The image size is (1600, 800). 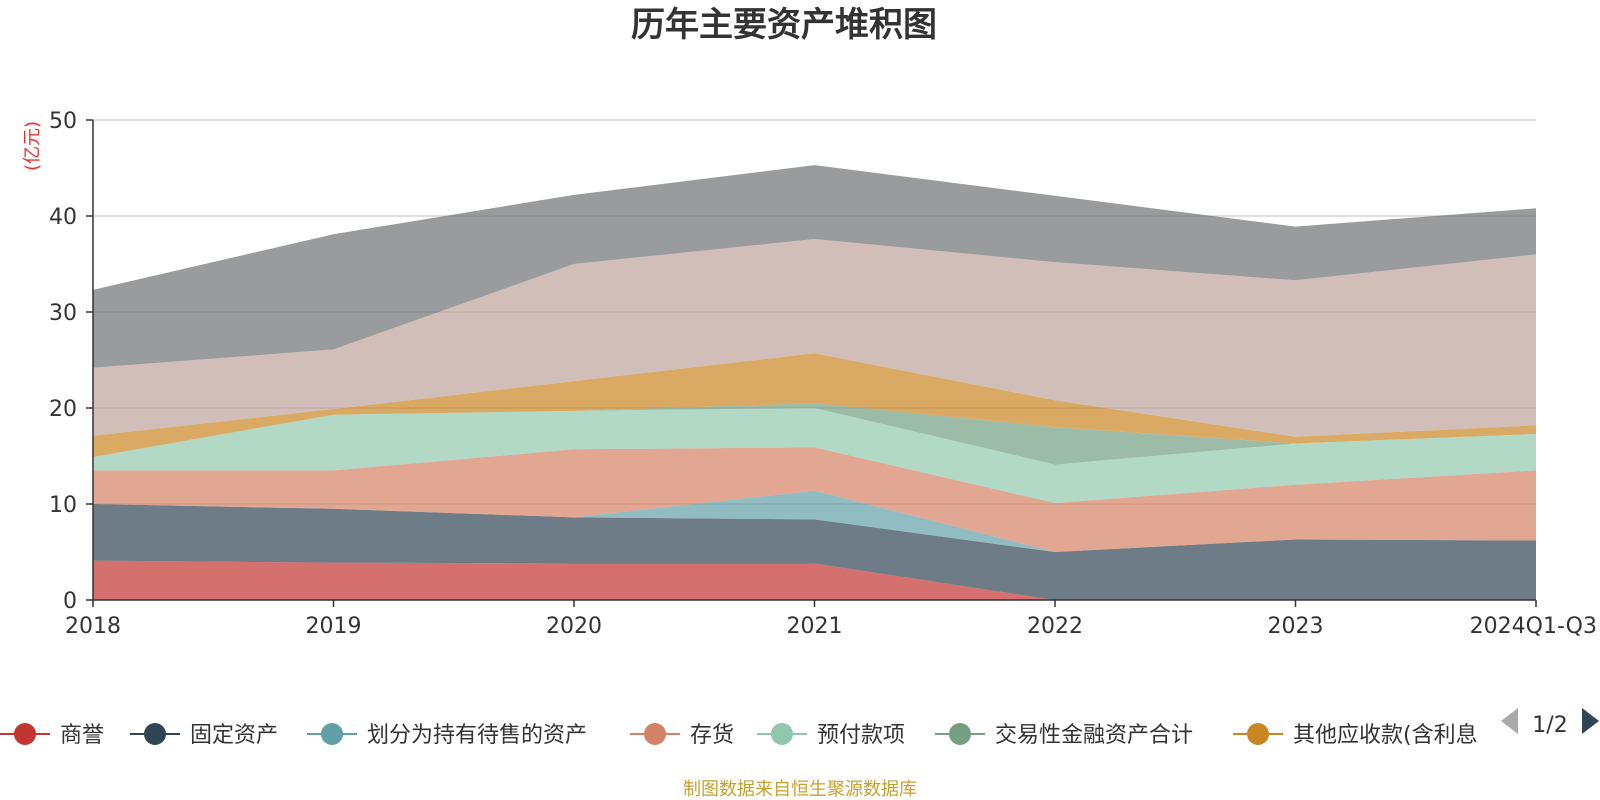 What do you see at coordinates (63, 505) in the screenshot?
I see `y-tick-label: 10` at bounding box center [63, 505].